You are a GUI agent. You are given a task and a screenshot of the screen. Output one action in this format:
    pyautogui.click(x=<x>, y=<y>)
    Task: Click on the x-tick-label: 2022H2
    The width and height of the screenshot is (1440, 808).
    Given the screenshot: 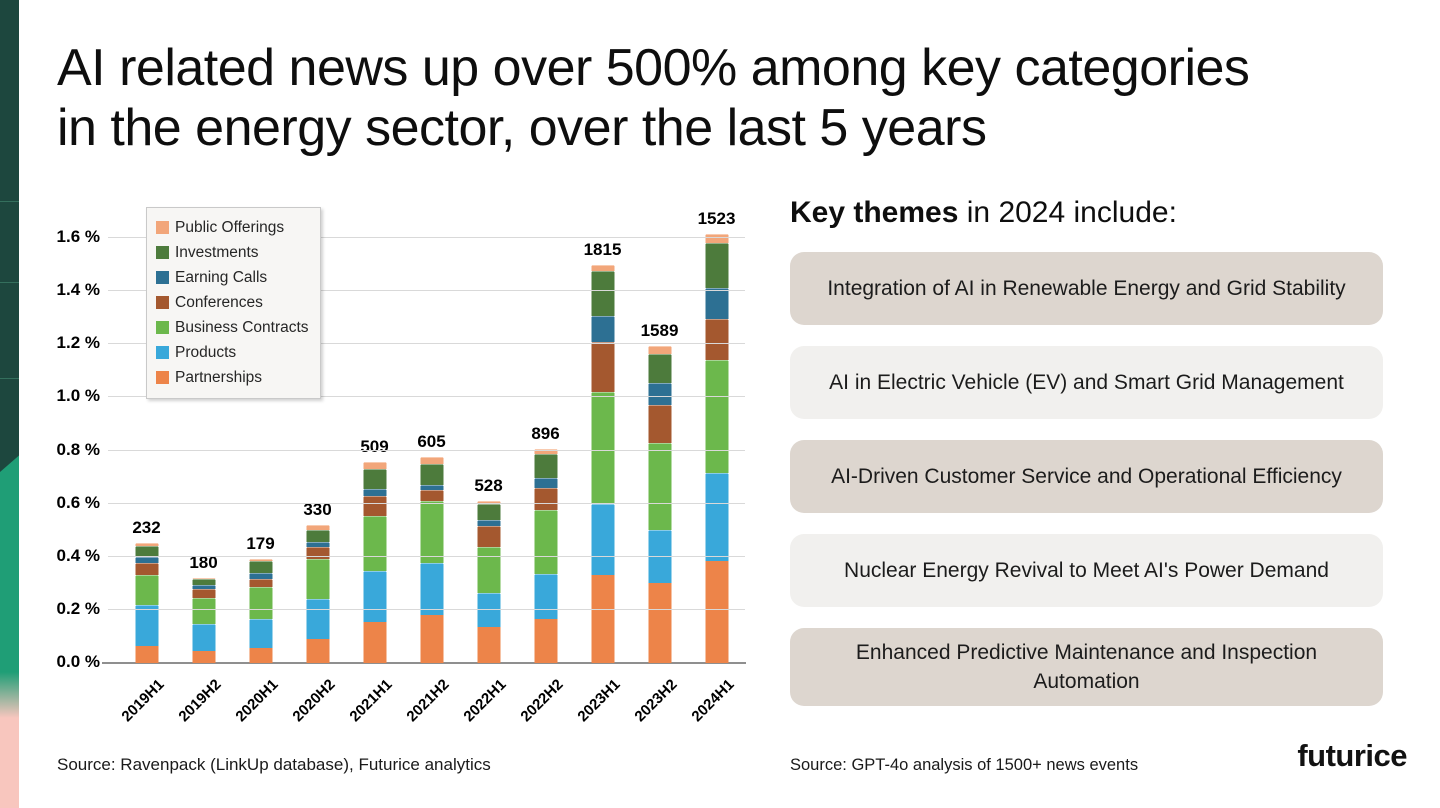 What is the action you would take?
    pyautogui.click(x=542, y=701)
    